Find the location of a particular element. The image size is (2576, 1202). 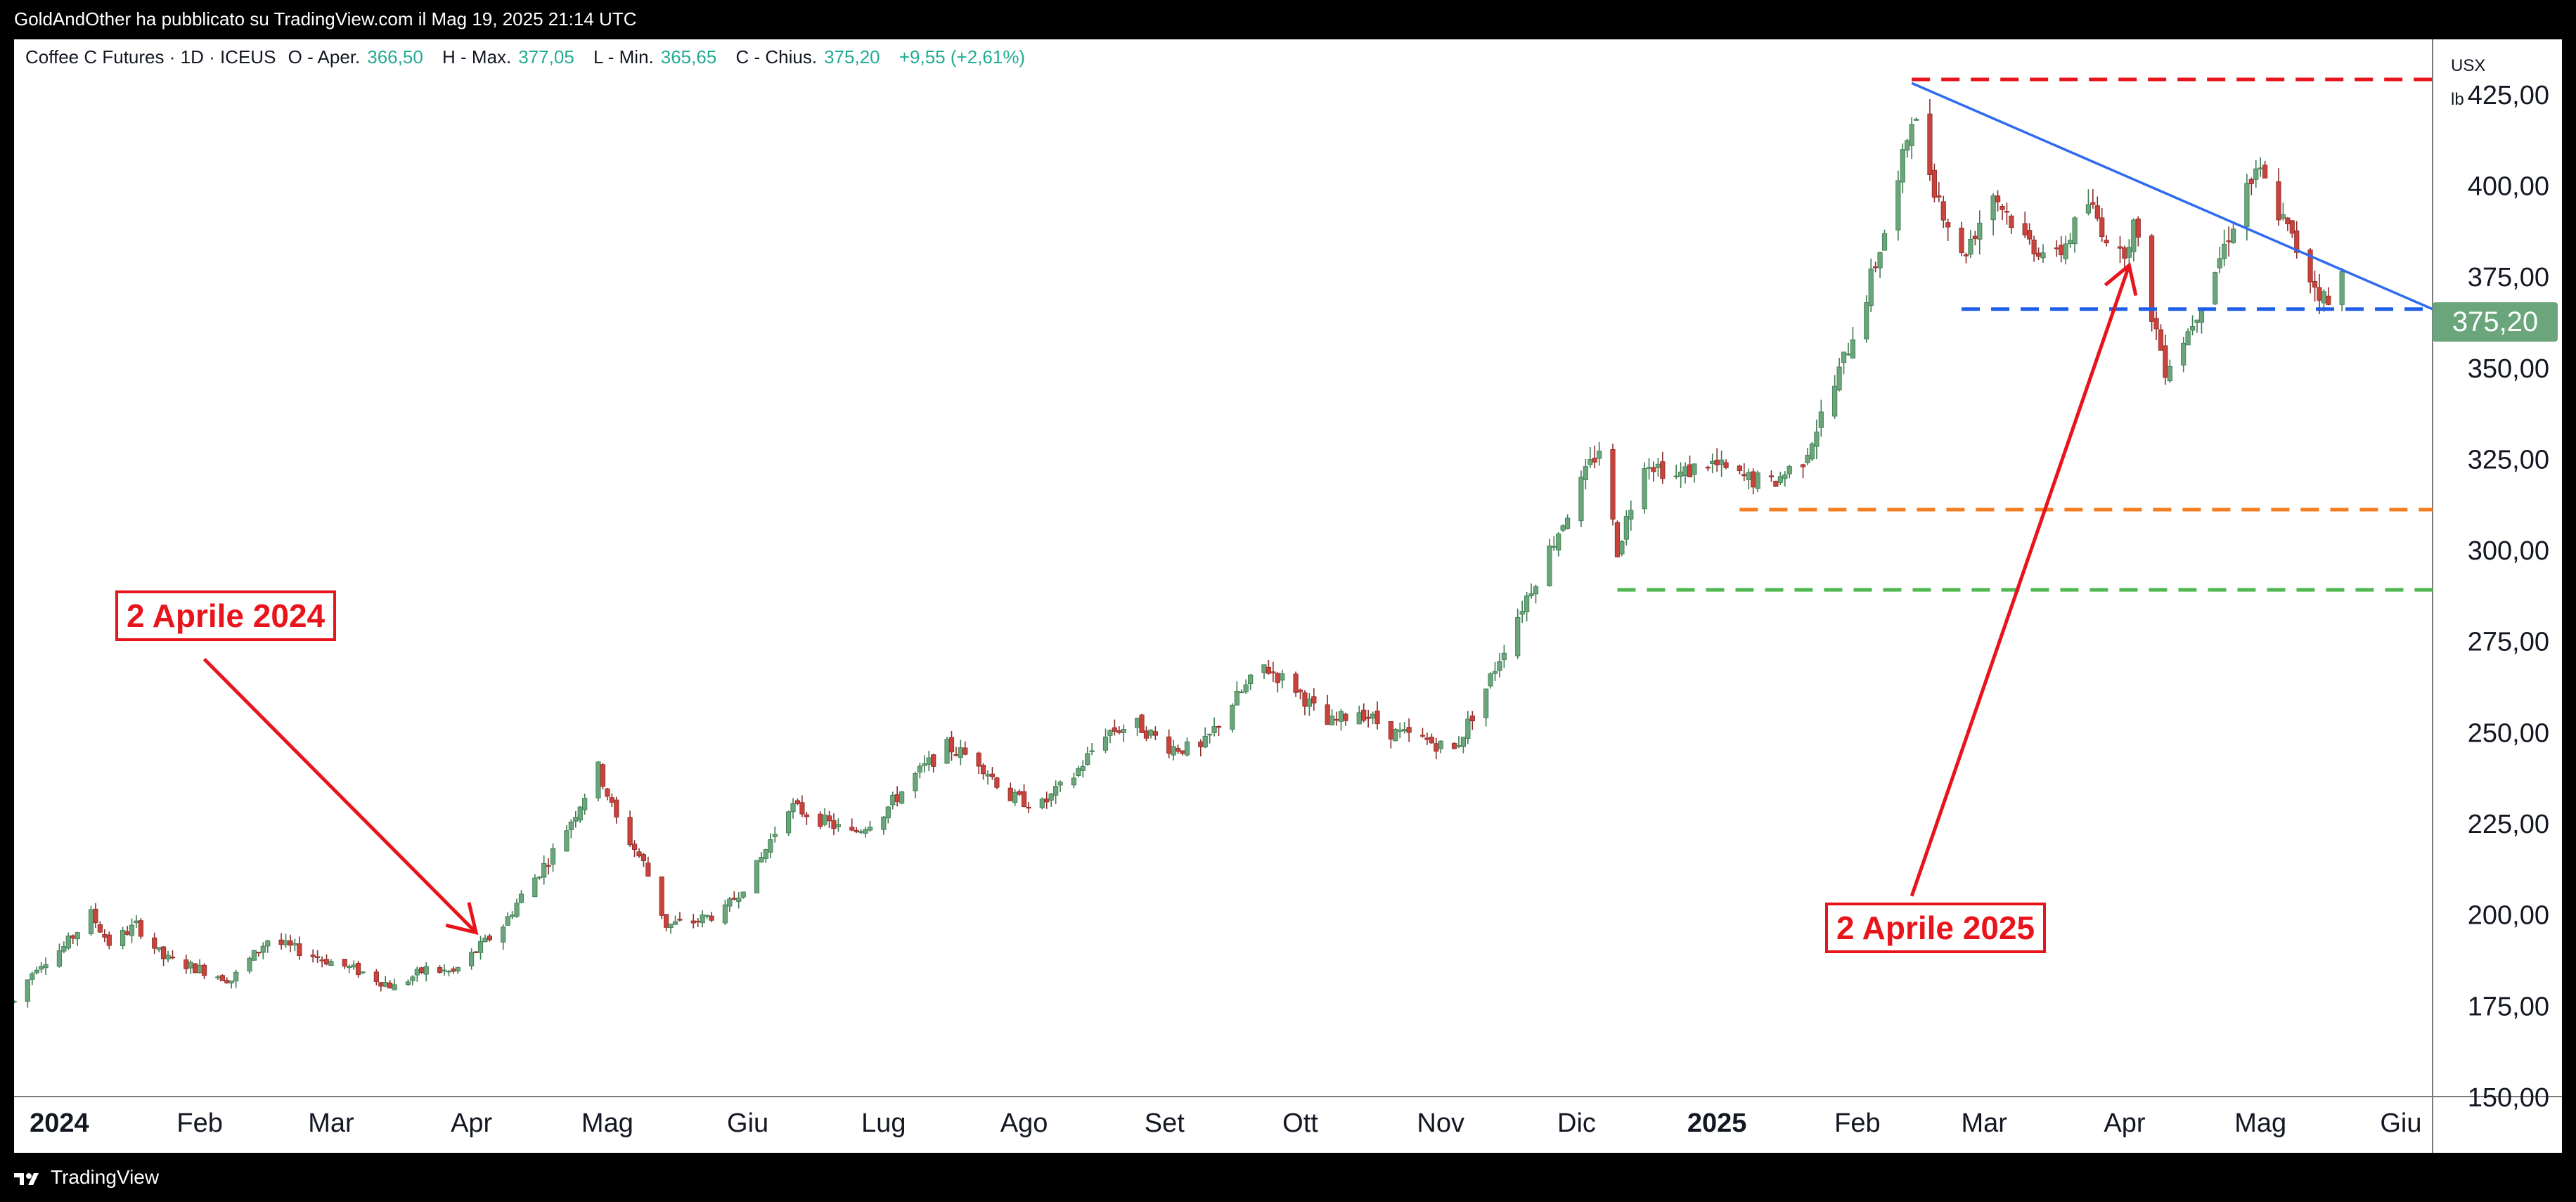

annotation-2025: 2 Aprile 2025 is located at coordinates (1936, 928).